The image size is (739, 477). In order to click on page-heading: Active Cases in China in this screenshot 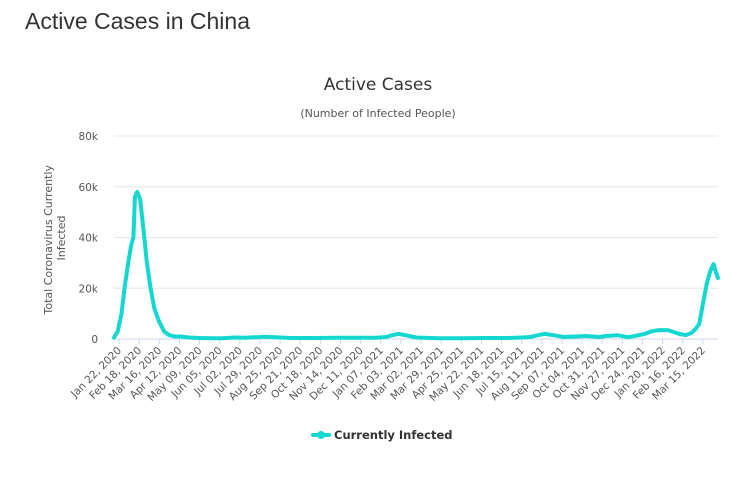, I will do `click(137, 21)`.